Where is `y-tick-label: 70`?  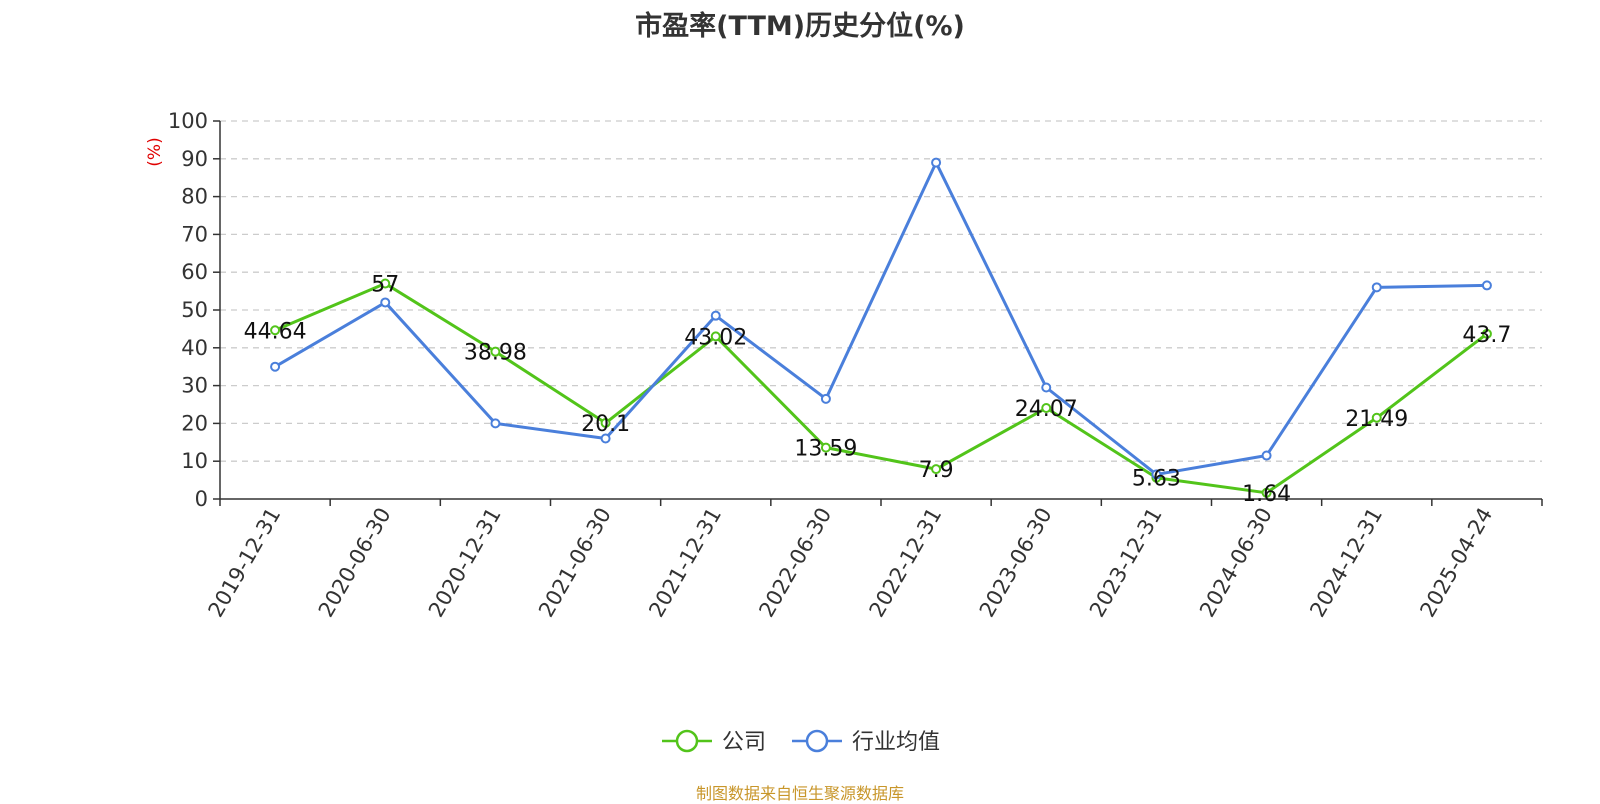 y-tick-label: 70 is located at coordinates (194, 234).